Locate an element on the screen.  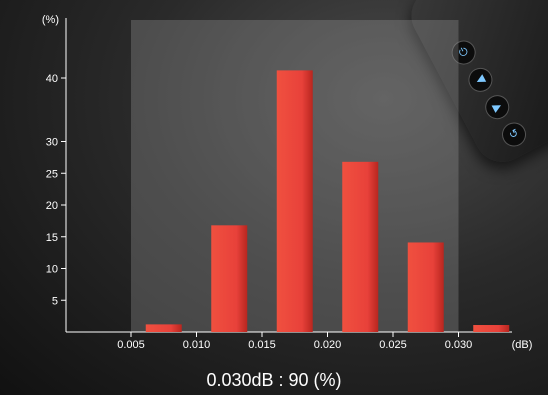
x-tick-label: 0.015 is located at coordinates (262, 345).